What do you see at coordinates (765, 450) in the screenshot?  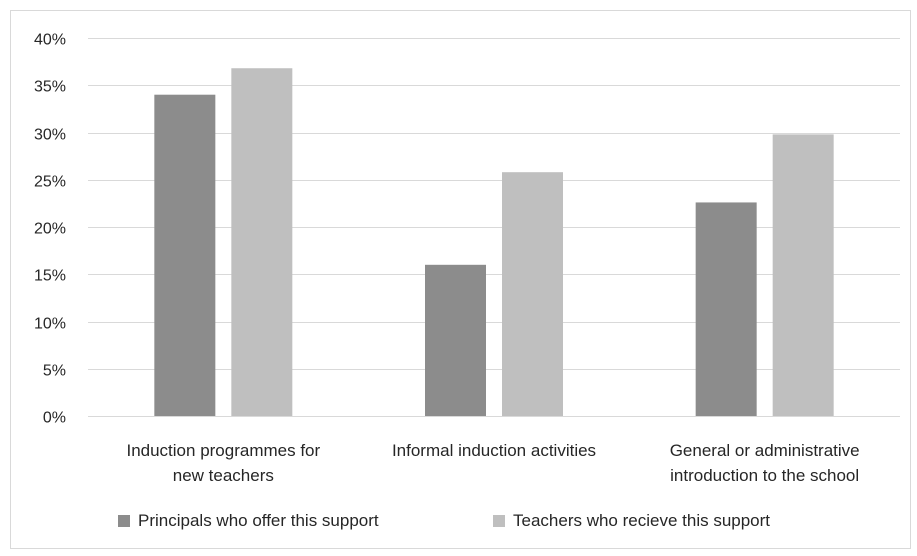 I see `x-category-label: General or administrative` at bounding box center [765, 450].